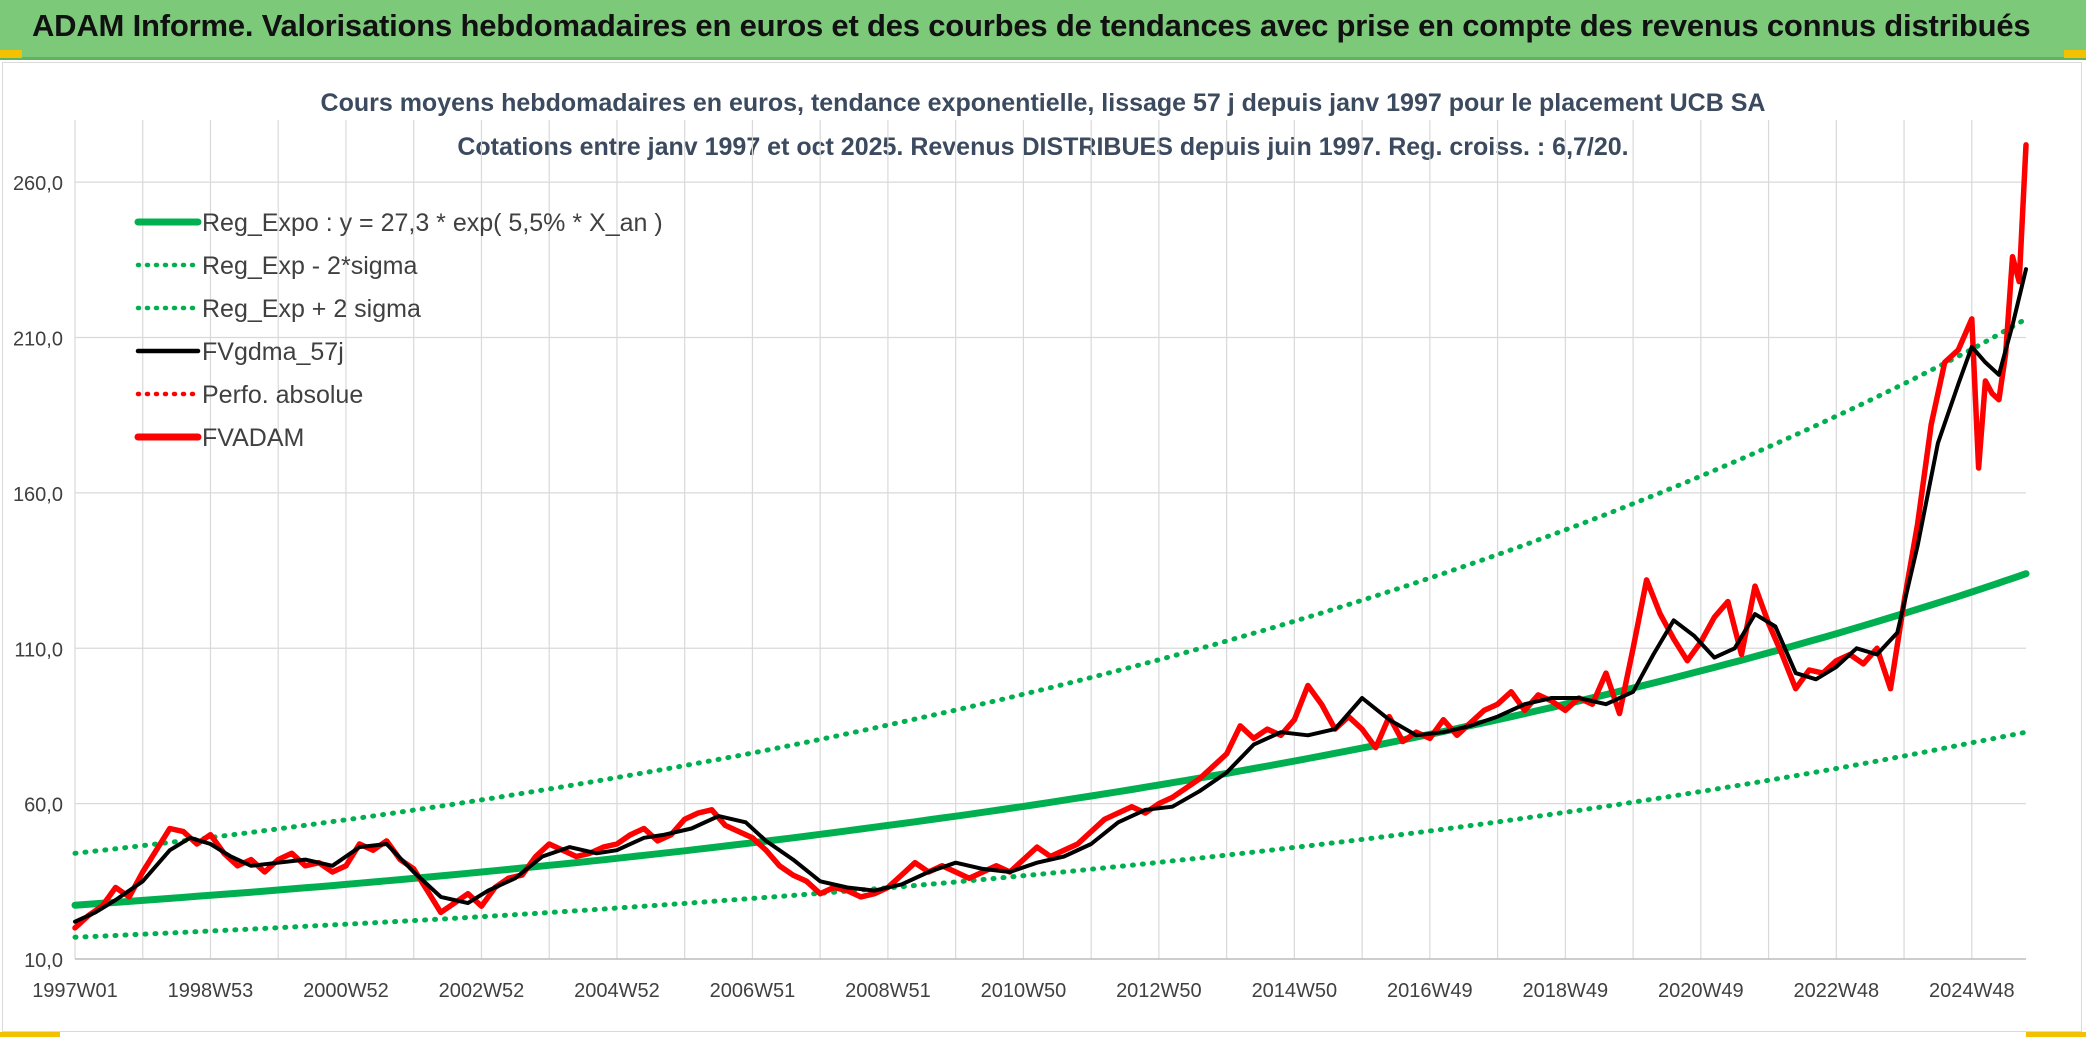 Image resolution: width=2086 pixels, height=1037 pixels. Describe the element at coordinates (346, 991) in the screenshot. I see `x-tick-label: 2000W52` at that location.